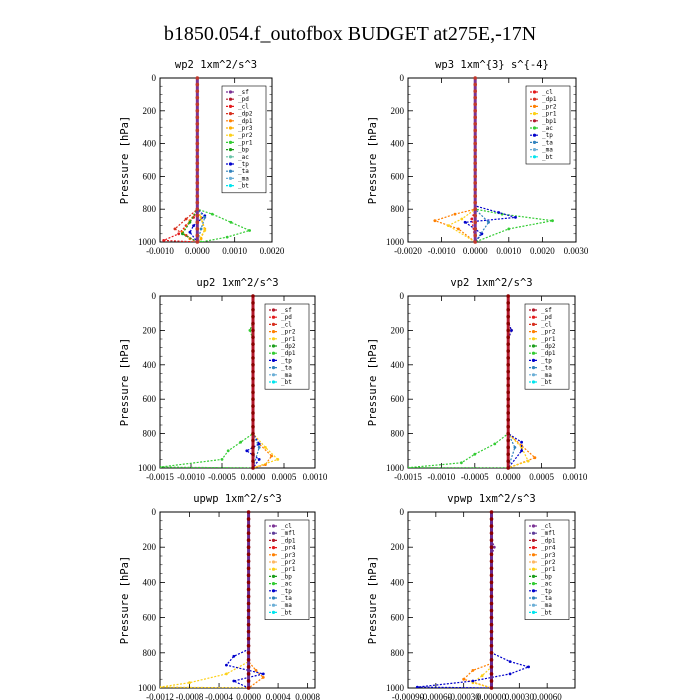 Image resolution: width=700 pixels, height=700 pixels. What do you see at coordinates (125, 382) in the screenshot?
I see `y-axis-label: Pressure [hPa]` at bounding box center [125, 382].